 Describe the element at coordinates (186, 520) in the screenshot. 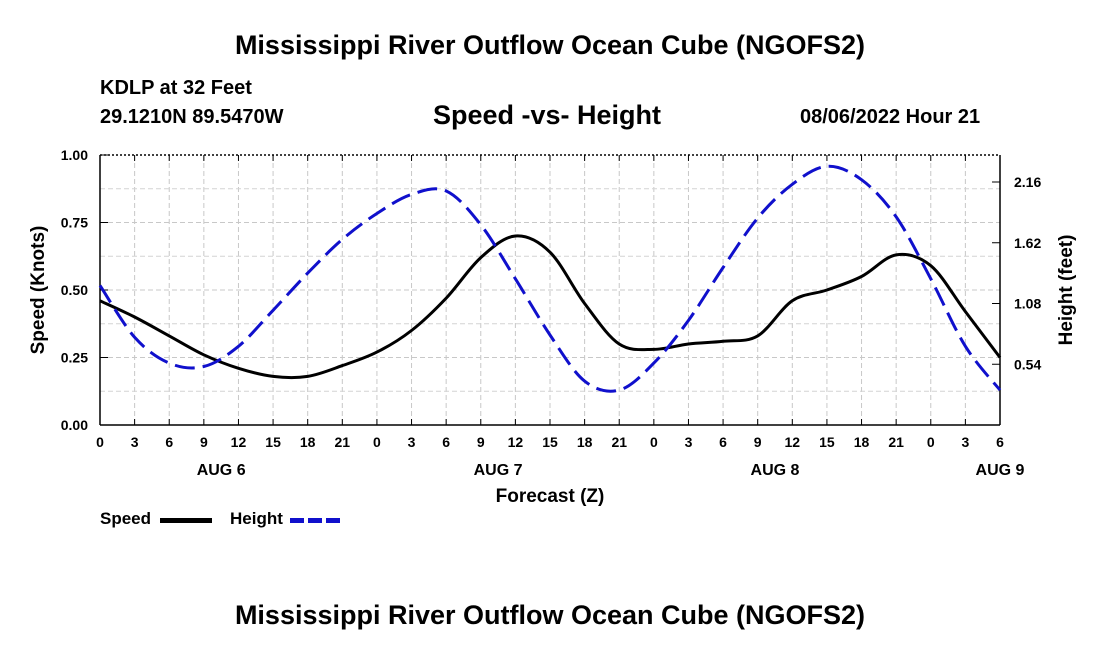

I see `legend-speed-swatch` at that location.